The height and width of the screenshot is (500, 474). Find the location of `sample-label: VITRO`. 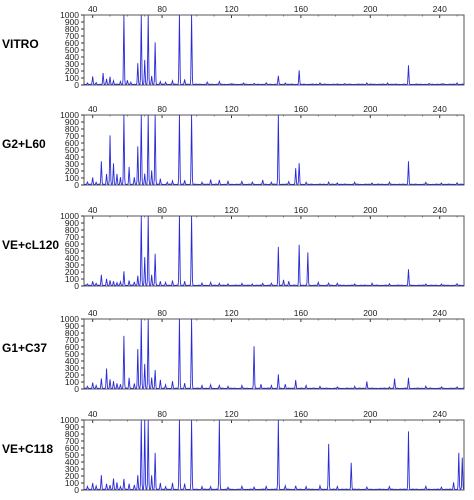

sample-label: VITRO is located at coordinates (20, 44).